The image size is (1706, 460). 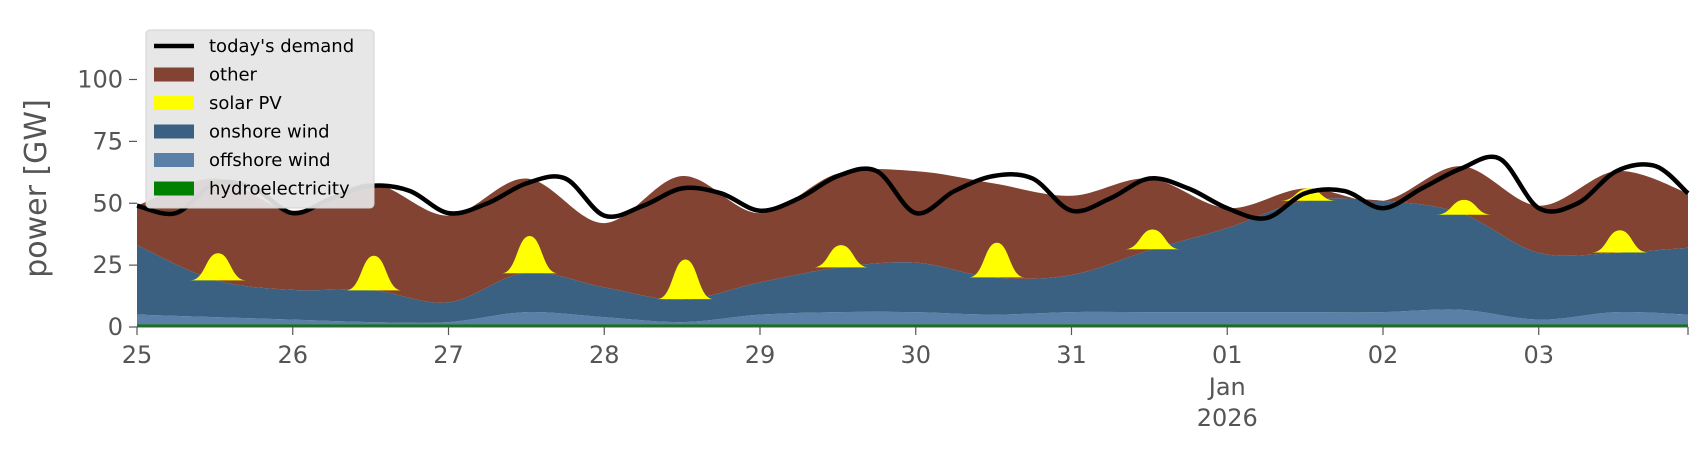 What do you see at coordinates (1227, 355) in the screenshot?
I see `x-tick-label: 01` at bounding box center [1227, 355].